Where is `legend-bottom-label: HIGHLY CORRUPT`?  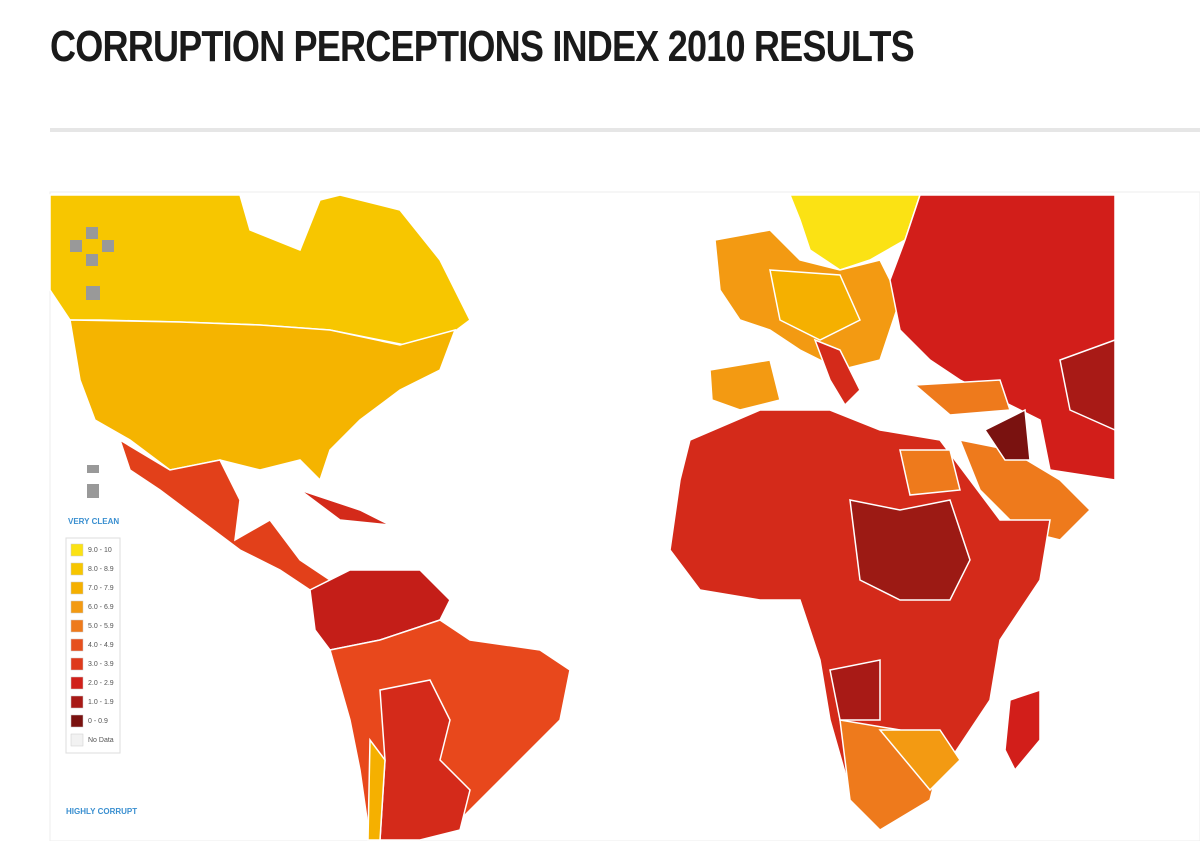 legend-bottom-label: HIGHLY CORRUPT is located at coordinates (101, 811).